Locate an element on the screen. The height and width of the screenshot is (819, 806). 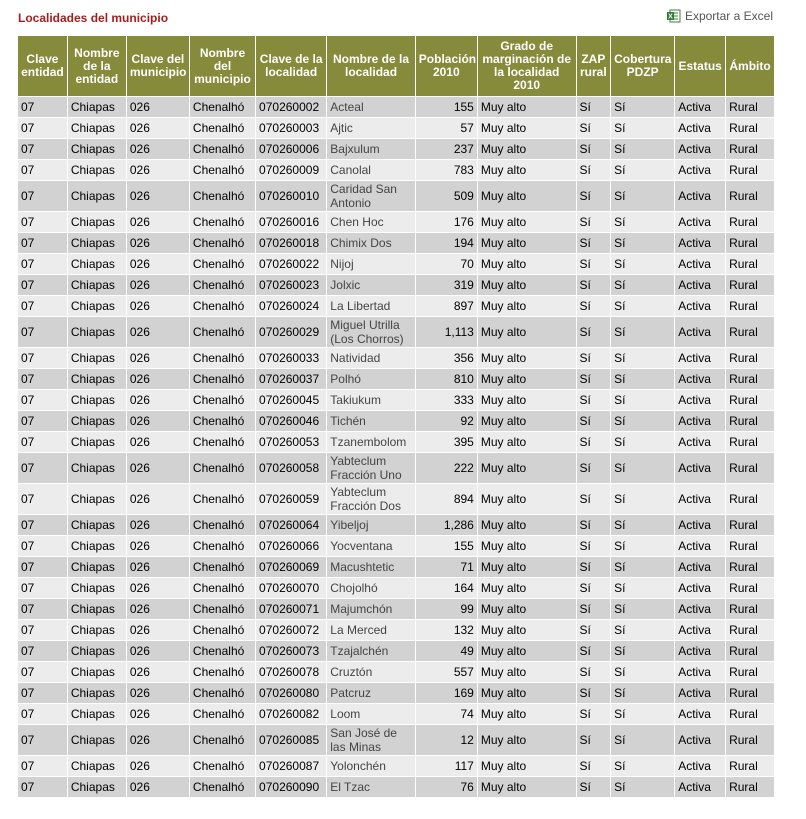
cell-poblacion: 92 is located at coordinates (446, 421).